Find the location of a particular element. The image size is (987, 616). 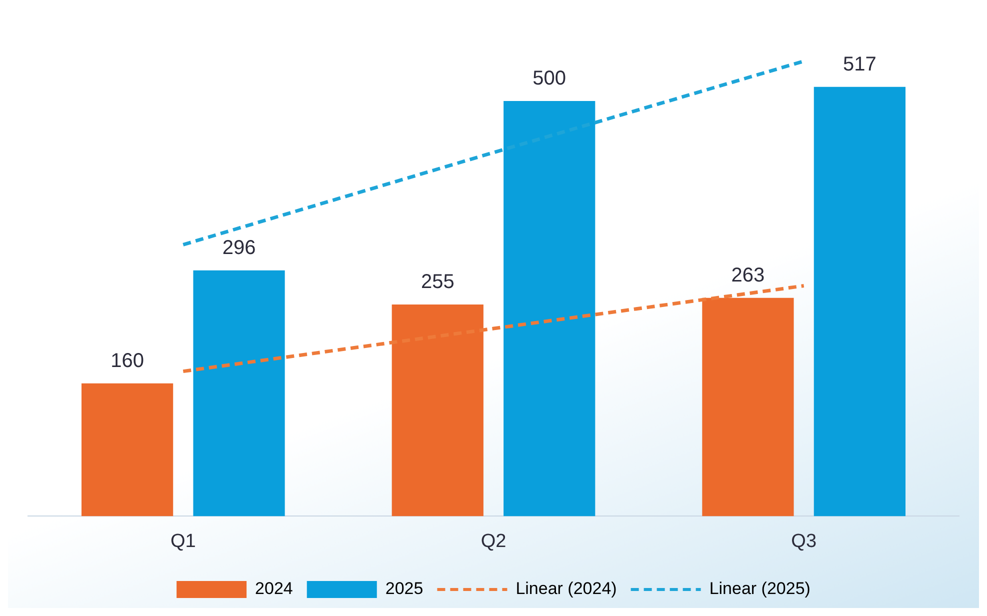

x-tick-label: Q1 is located at coordinates (183, 541).